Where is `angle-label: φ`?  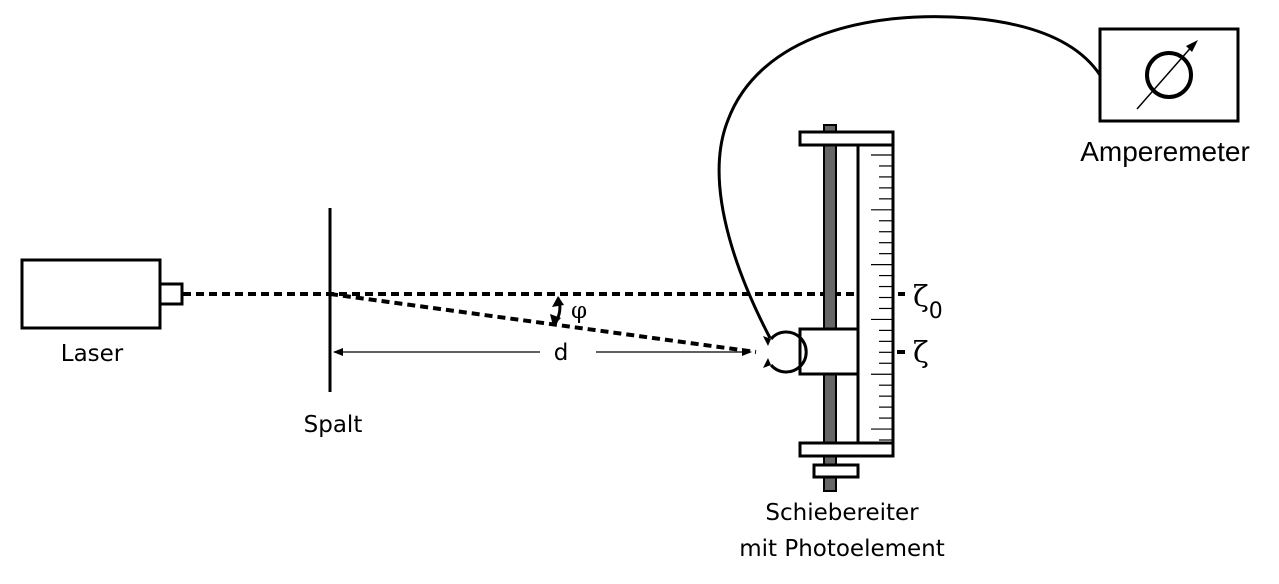
angle-label: φ is located at coordinates (579, 311).